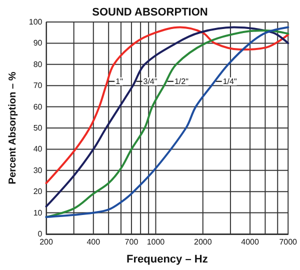 This screenshot has width=300, height=270. I want to click on x-tick-label: 4000, so click(250, 242).